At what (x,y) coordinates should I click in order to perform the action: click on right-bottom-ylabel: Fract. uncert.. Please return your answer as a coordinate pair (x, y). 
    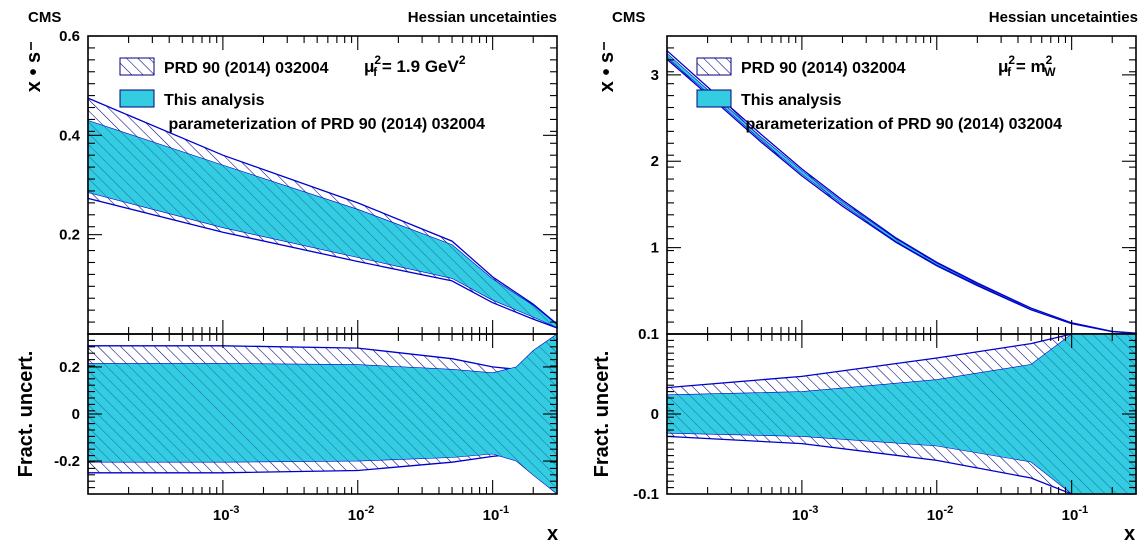
    Looking at the image, I should click on (602, 414).